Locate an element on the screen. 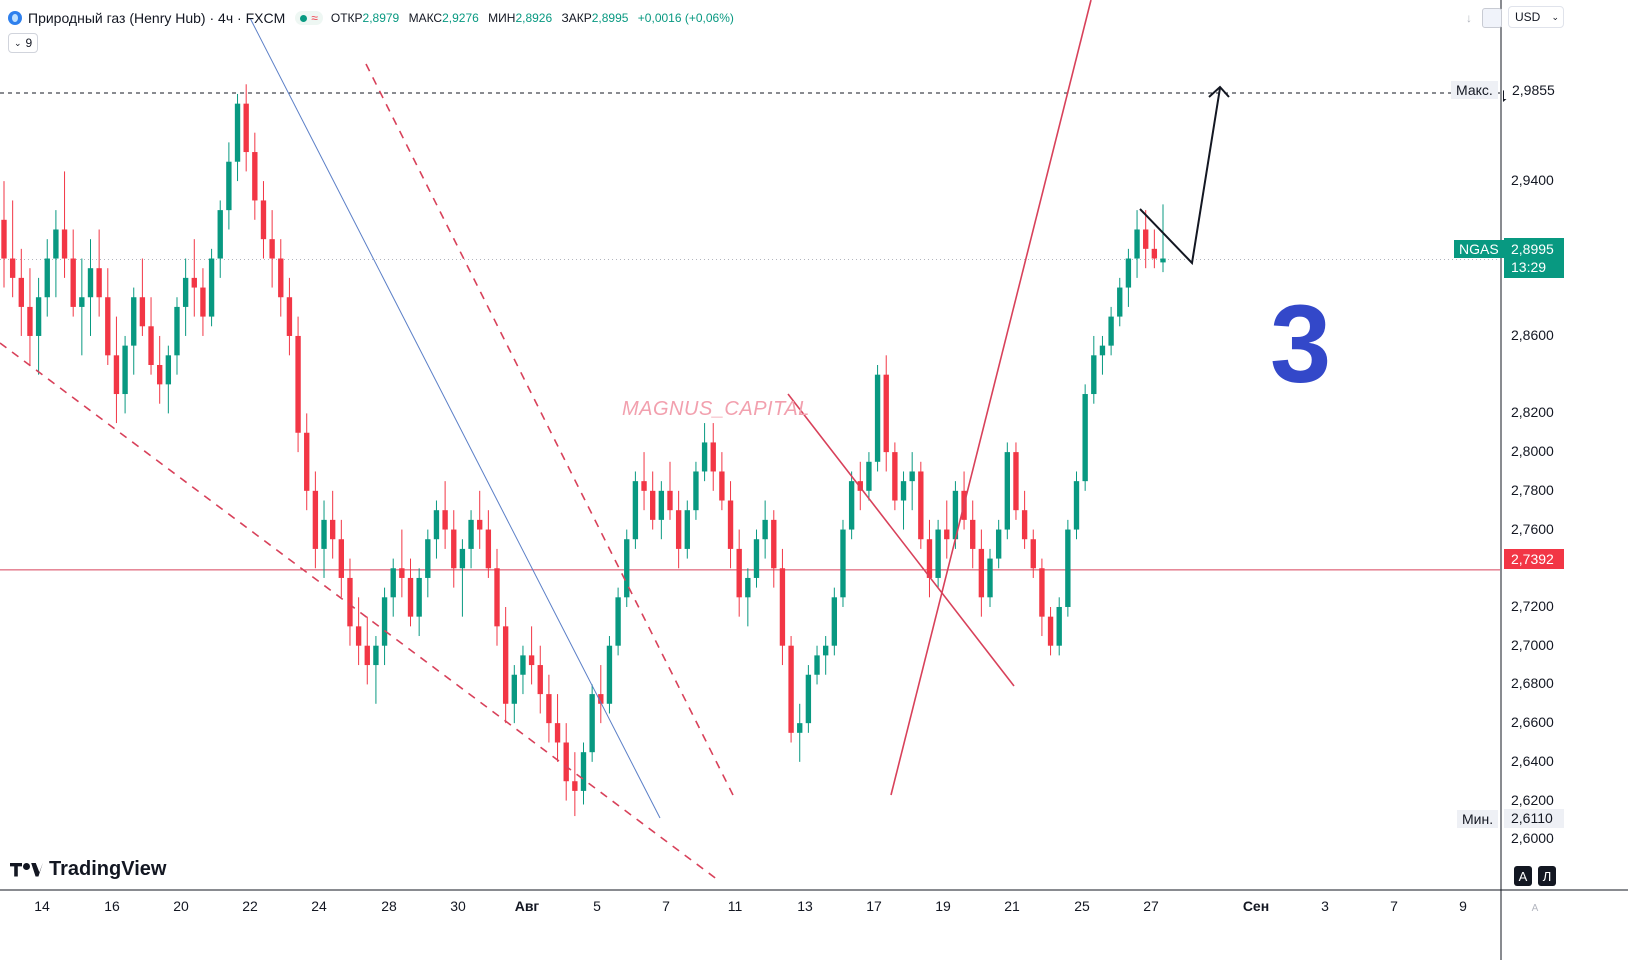 Image resolution: width=1628 pixels, height=960 pixels. magnus-watermark: MAGNUS_CAPITAL is located at coordinates (716, 409).